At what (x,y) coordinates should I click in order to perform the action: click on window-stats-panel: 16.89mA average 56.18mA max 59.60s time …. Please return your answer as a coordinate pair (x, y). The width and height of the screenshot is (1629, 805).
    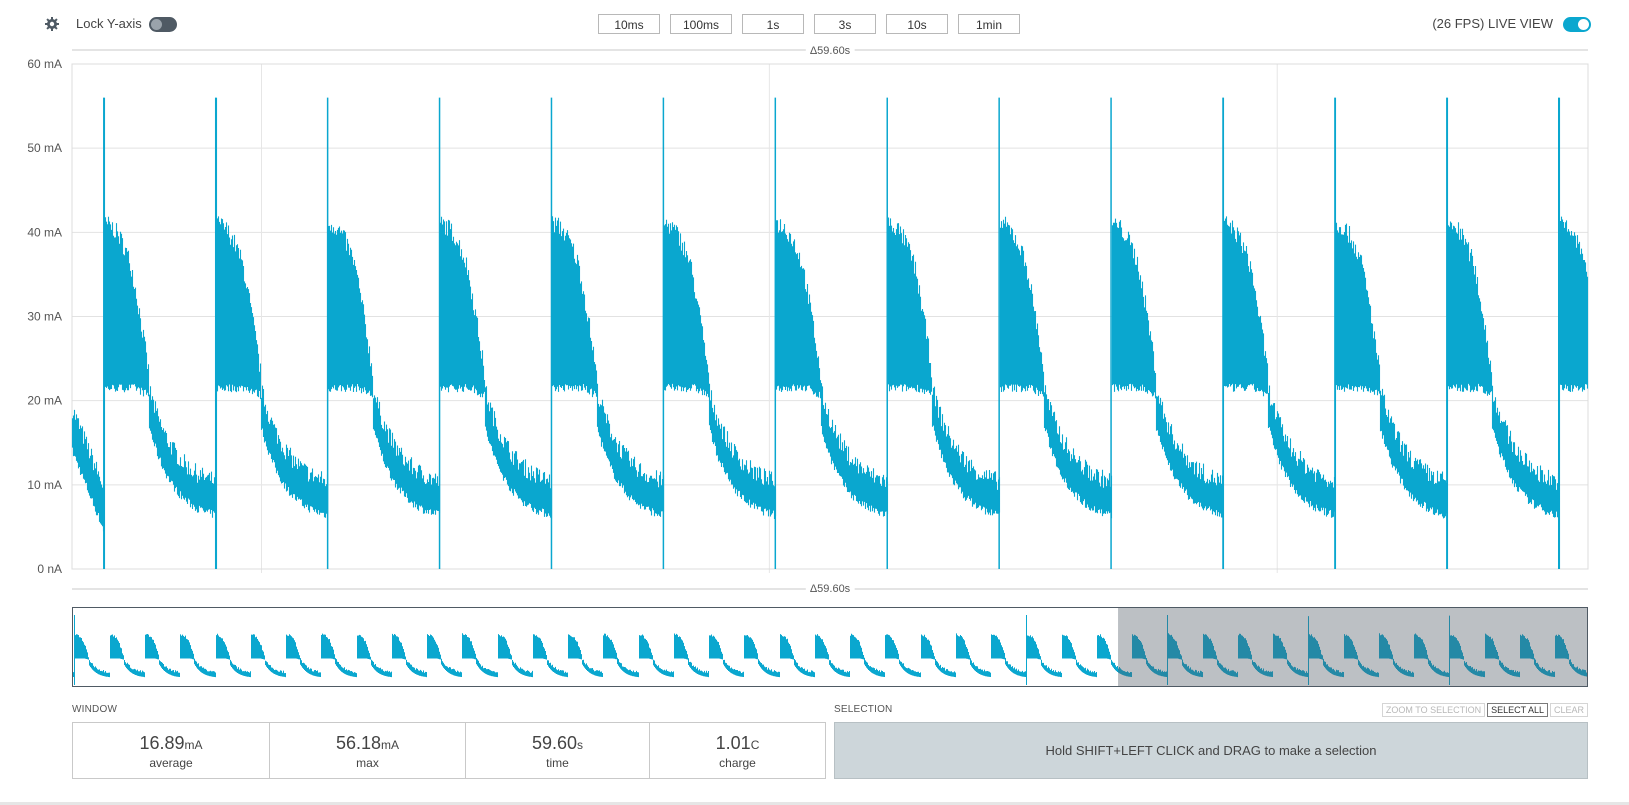
    Looking at the image, I should click on (449, 750).